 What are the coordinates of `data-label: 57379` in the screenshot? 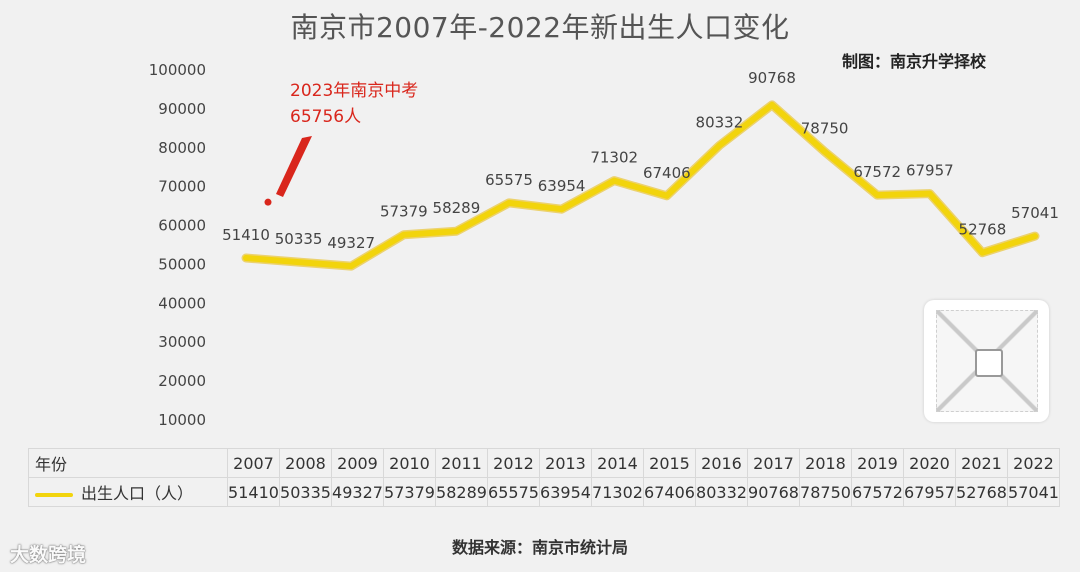 It's located at (404, 212).